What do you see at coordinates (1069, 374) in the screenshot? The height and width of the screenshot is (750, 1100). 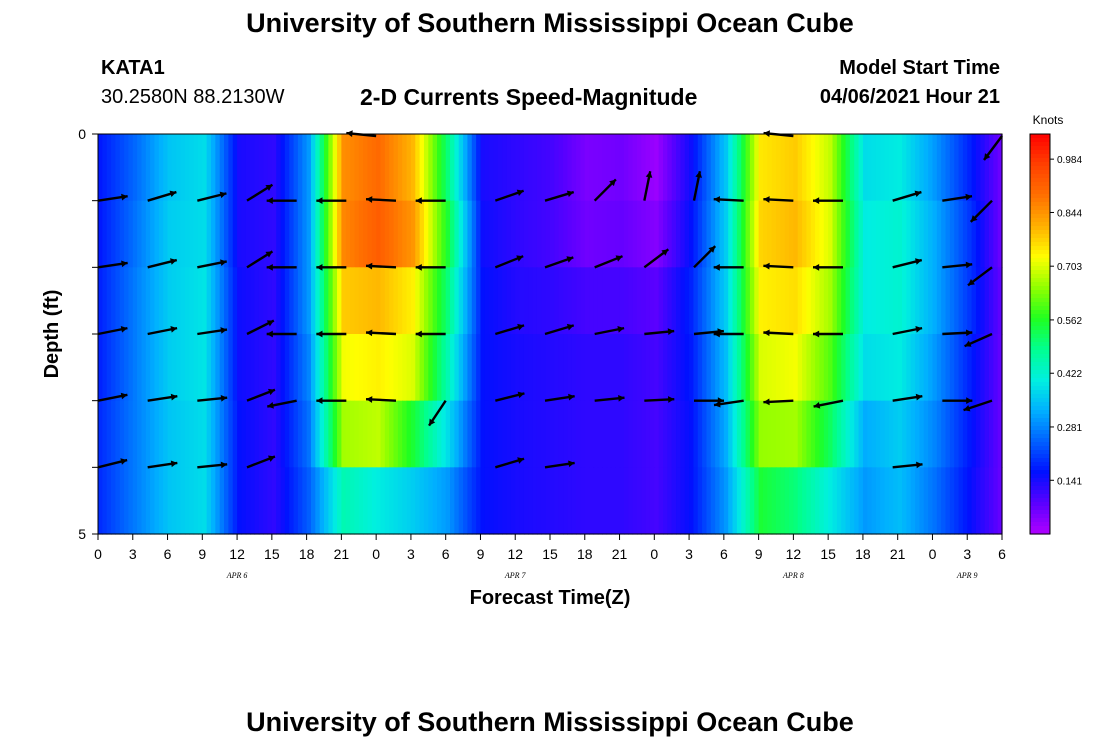 I see `colorbar-tick-label: 0.422` at bounding box center [1069, 374].